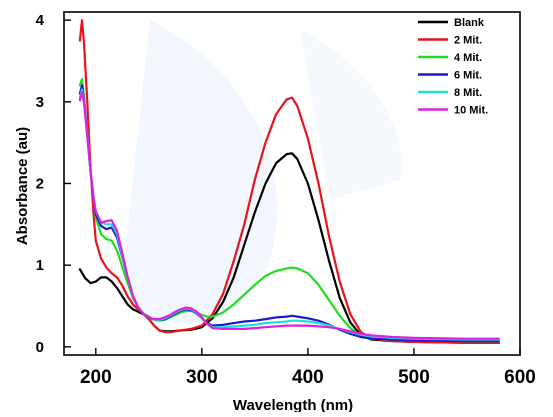  I want to click on x-tick-label: 400, so click(308, 377).